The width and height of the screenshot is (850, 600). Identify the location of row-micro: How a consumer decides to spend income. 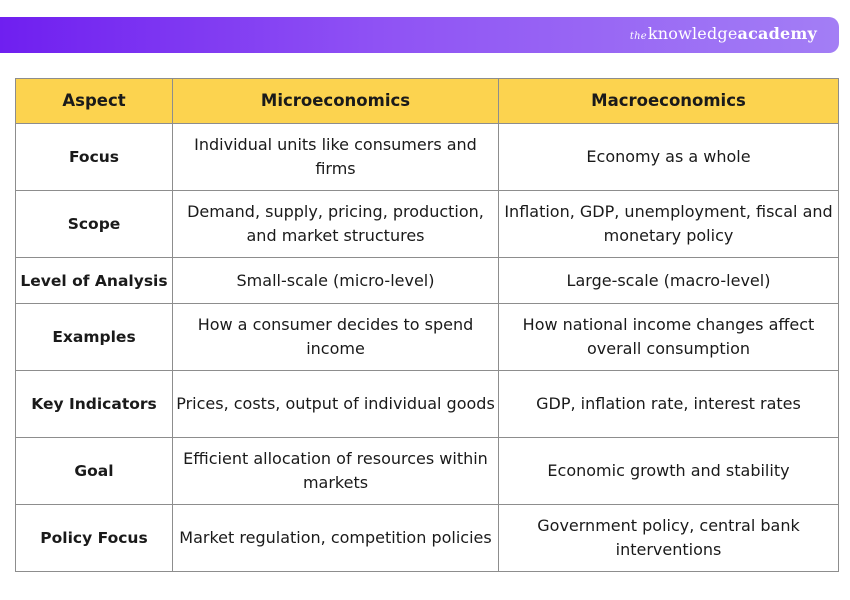
(335, 337).